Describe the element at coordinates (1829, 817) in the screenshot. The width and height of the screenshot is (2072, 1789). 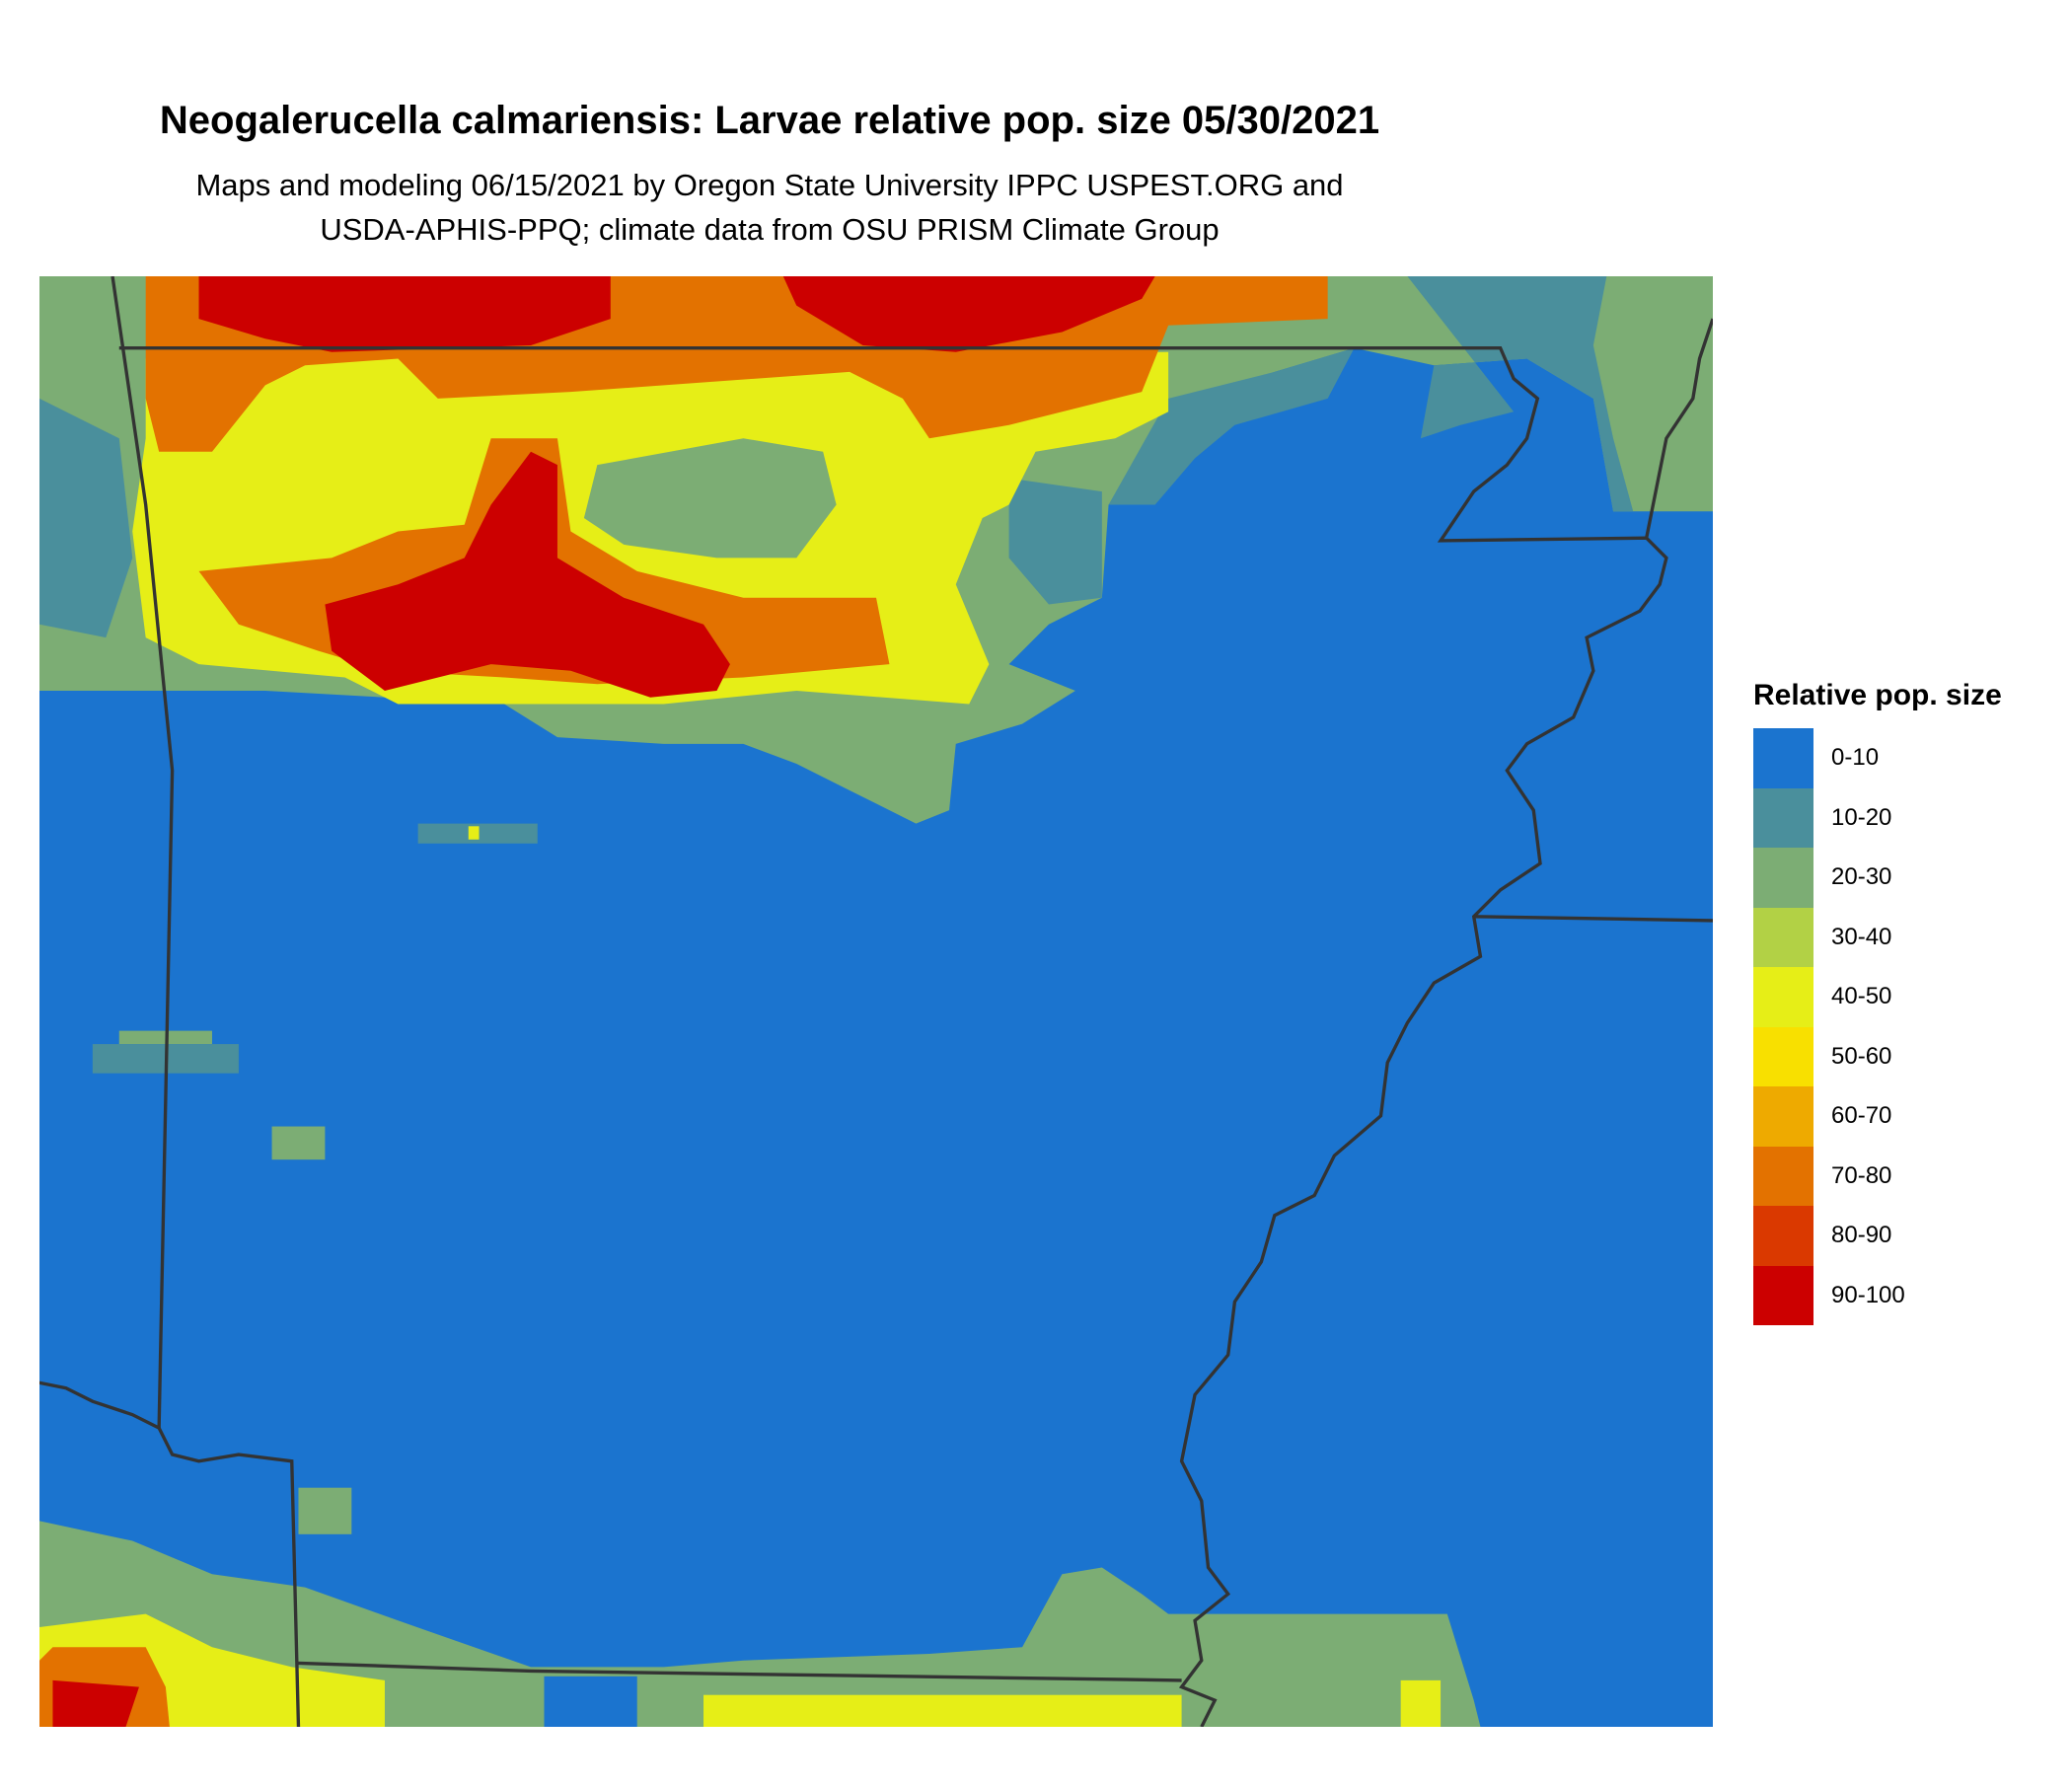
I see `legend-item: 10-20` at that location.